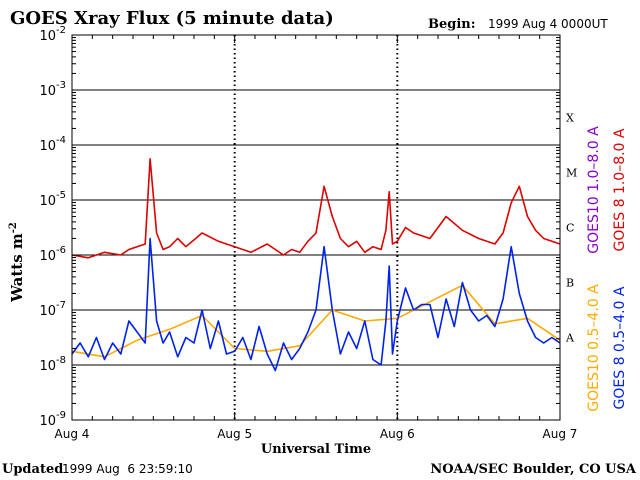 Image resolution: width=640 pixels, height=480 pixels. I want to click on flare-class-m: M, so click(571, 173).